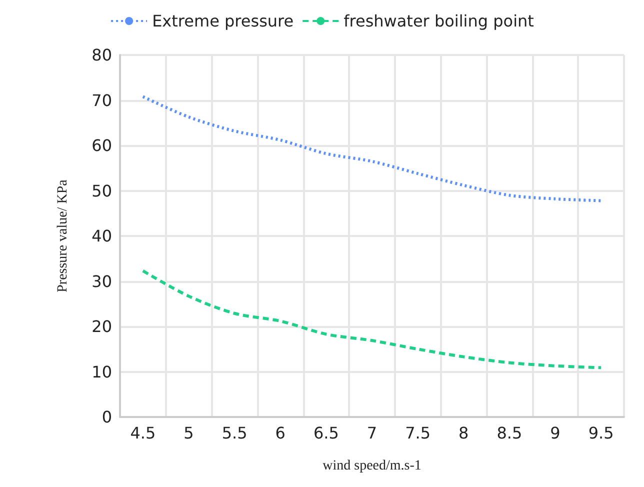 The image size is (644, 487). Describe the element at coordinates (102, 190) in the screenshot. I see `y-tick-label: 50` at that location.